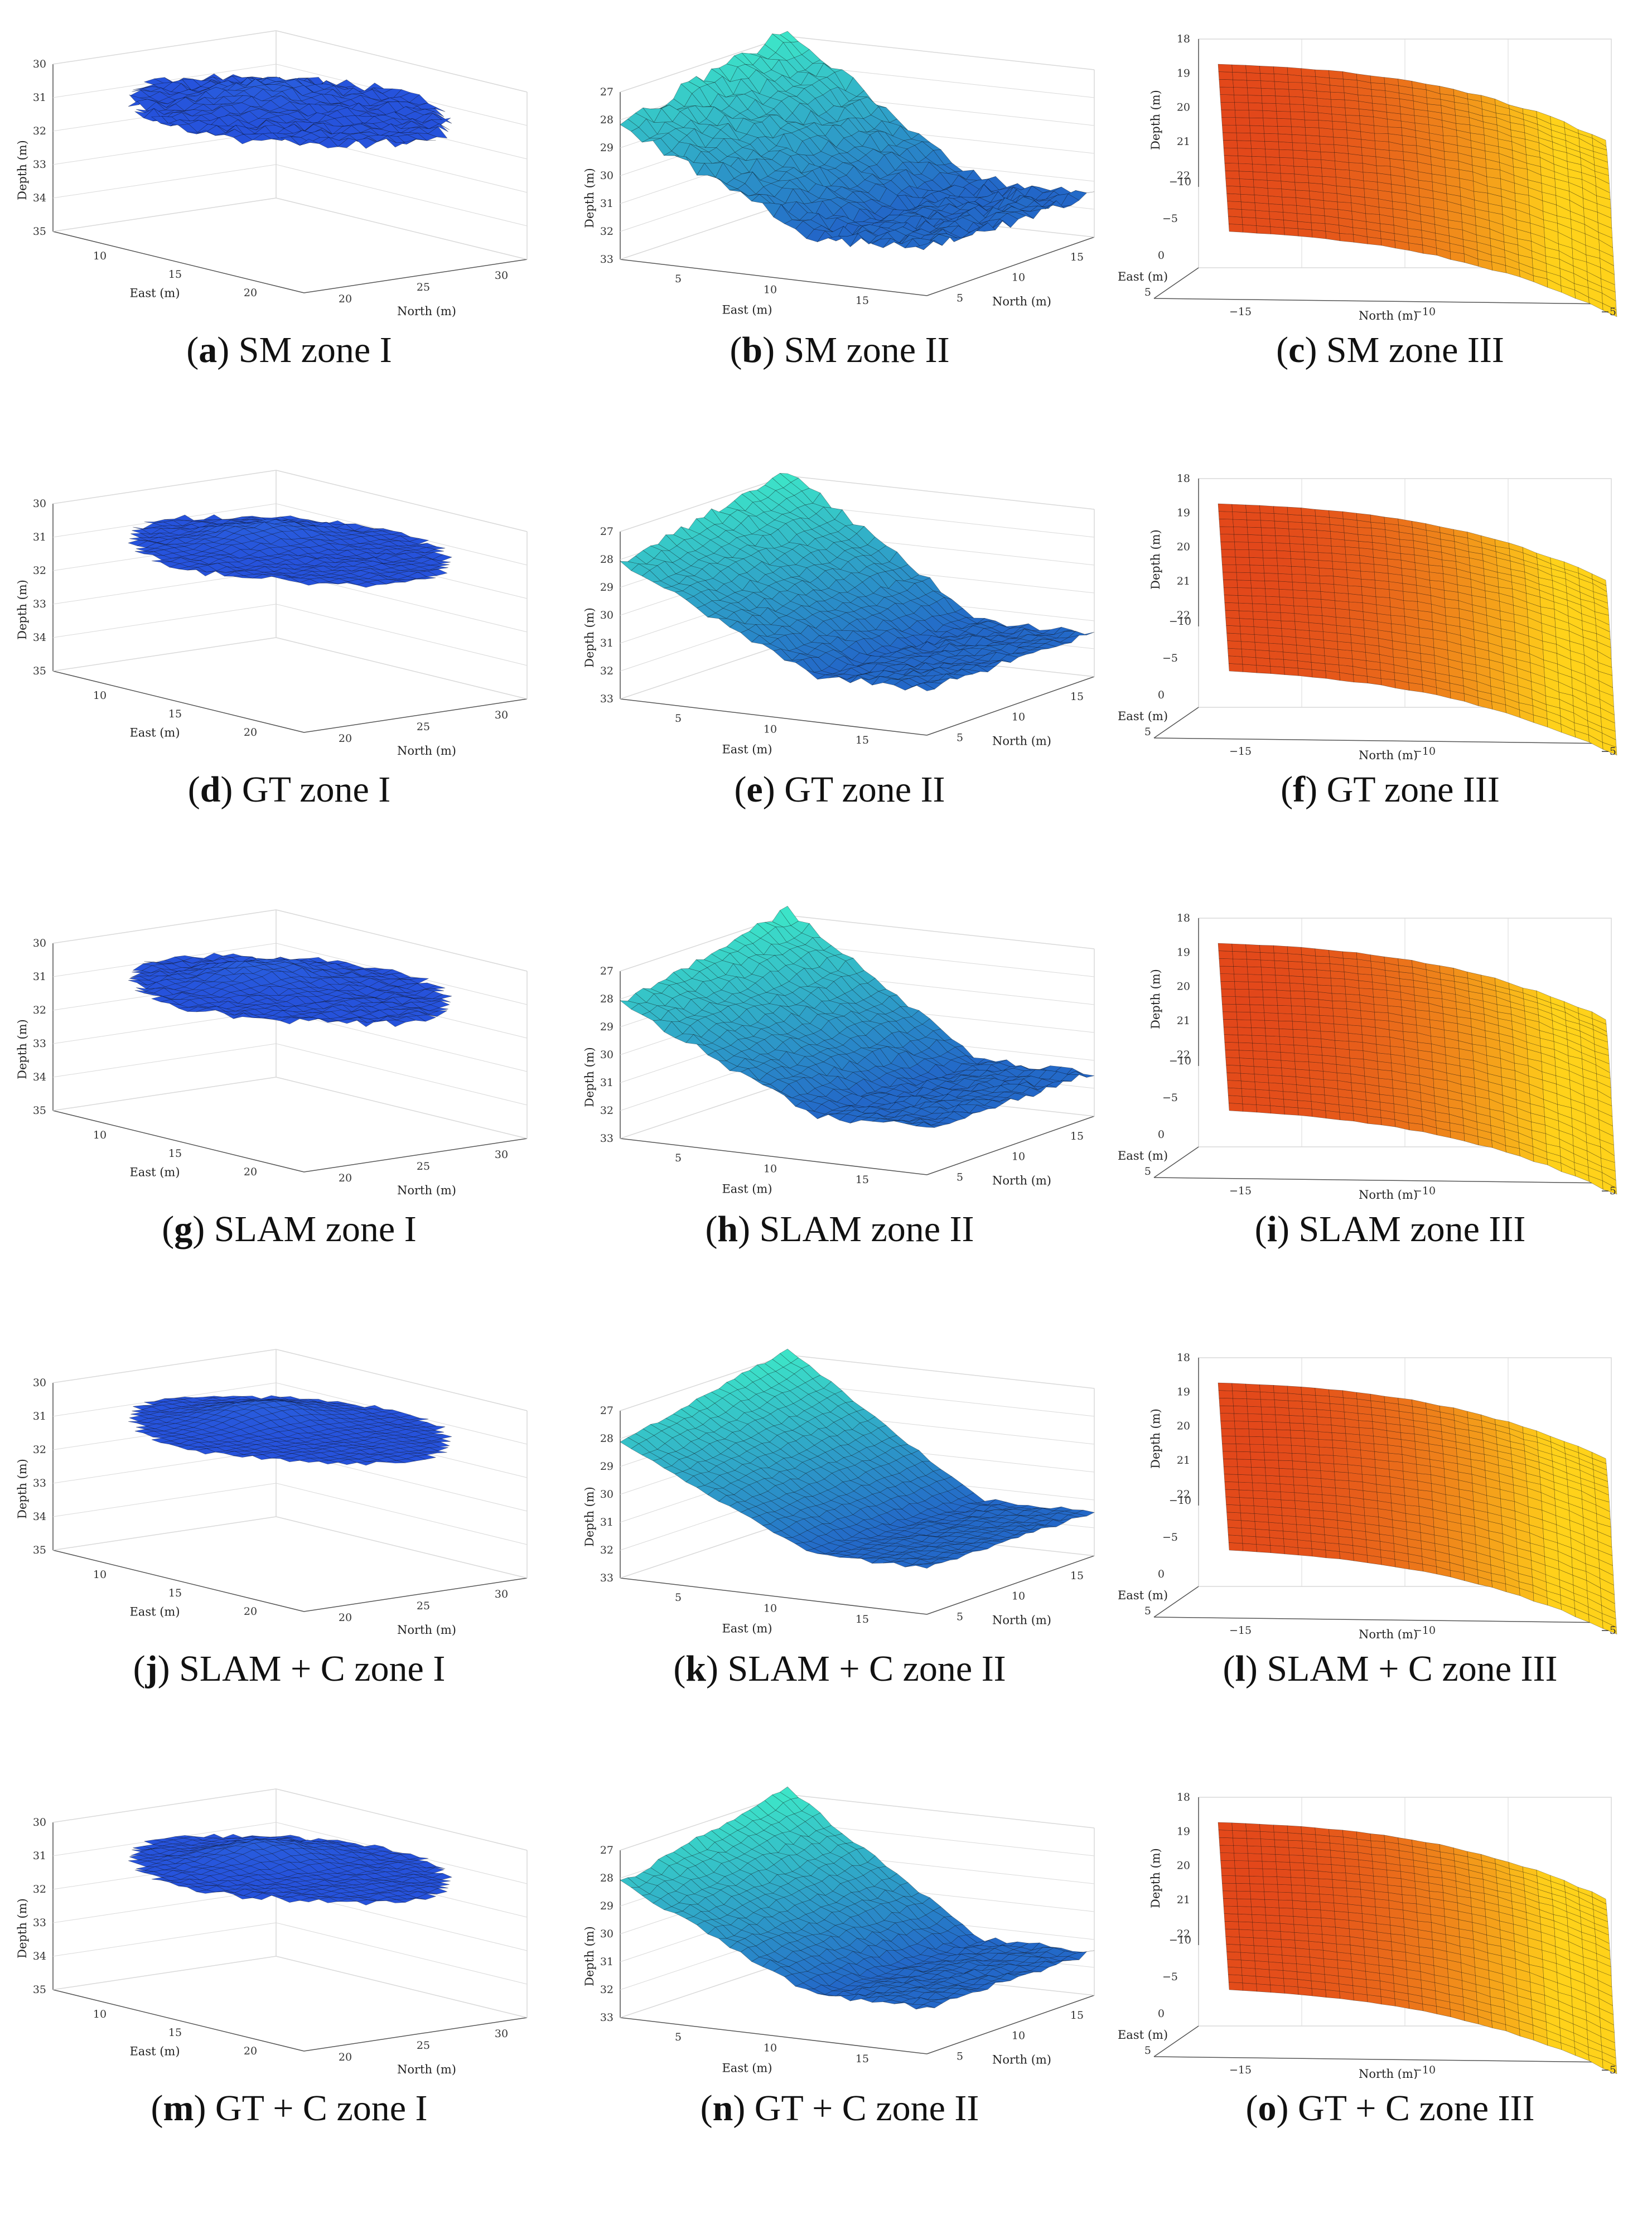  Describe the element at coordinates (727, 1229) in the screenshot. I see `caption-letter: h` at that location.